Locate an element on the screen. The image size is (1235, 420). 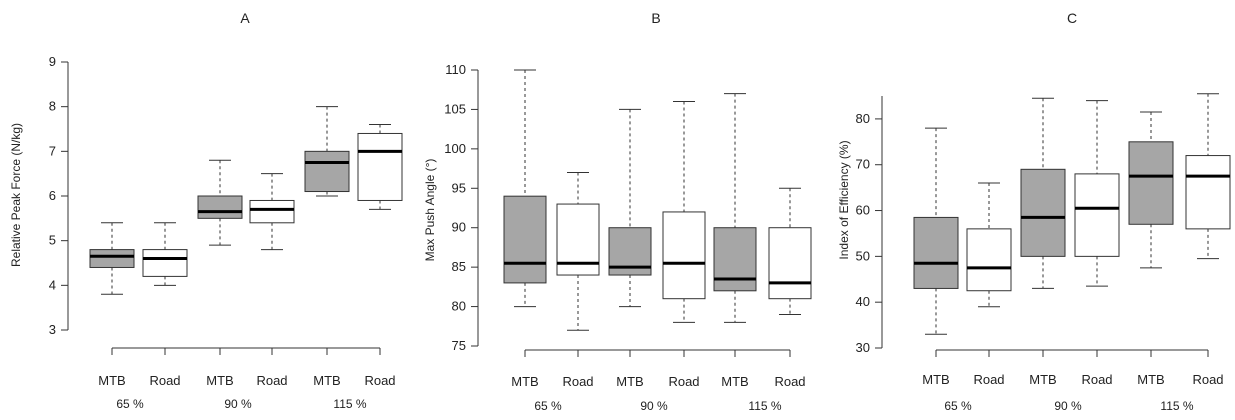
panel-b-group-labels: 65 % 90 % 115 % is located at coordinates (658, 406).